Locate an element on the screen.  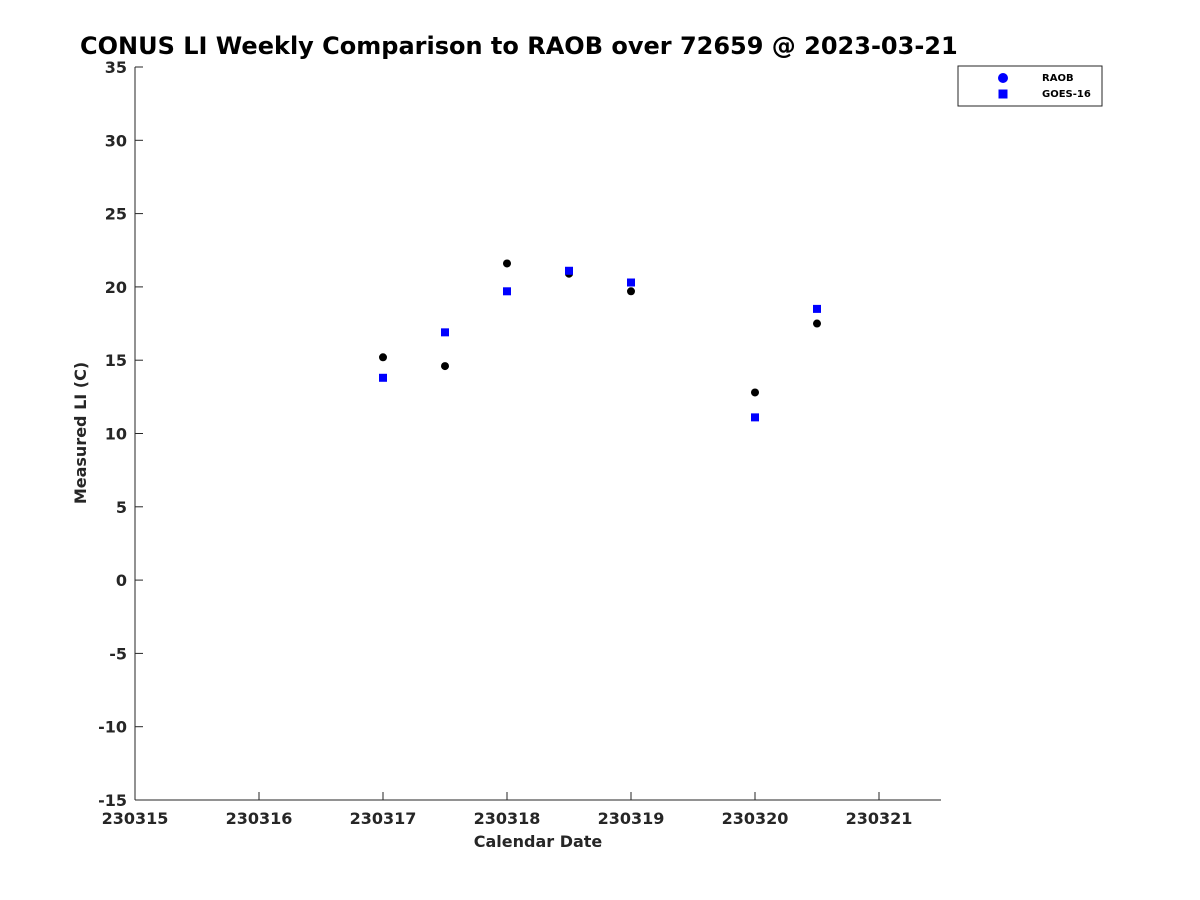
x-tick-label: 230317 is located at coordinates (383, 818).